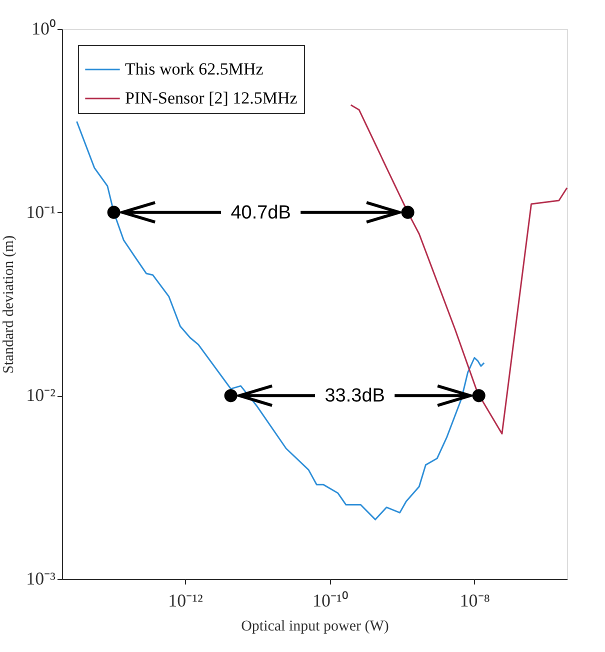 This screenshot has width=605, height=652. What do you see at coordinates (41, 395) in the screenshot?
I see `y-tick-label: 10⁻²` at bounding box center [41, 395].